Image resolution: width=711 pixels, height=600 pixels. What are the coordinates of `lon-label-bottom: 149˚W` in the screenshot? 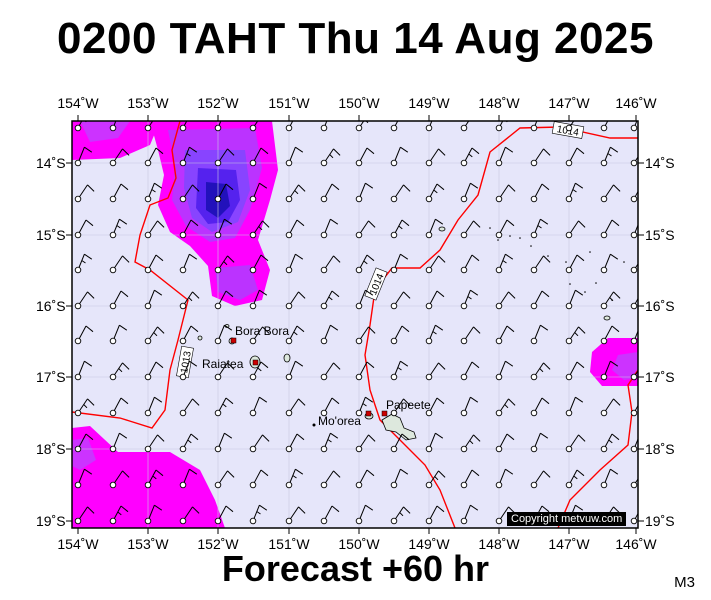 It's located at (429, 544).